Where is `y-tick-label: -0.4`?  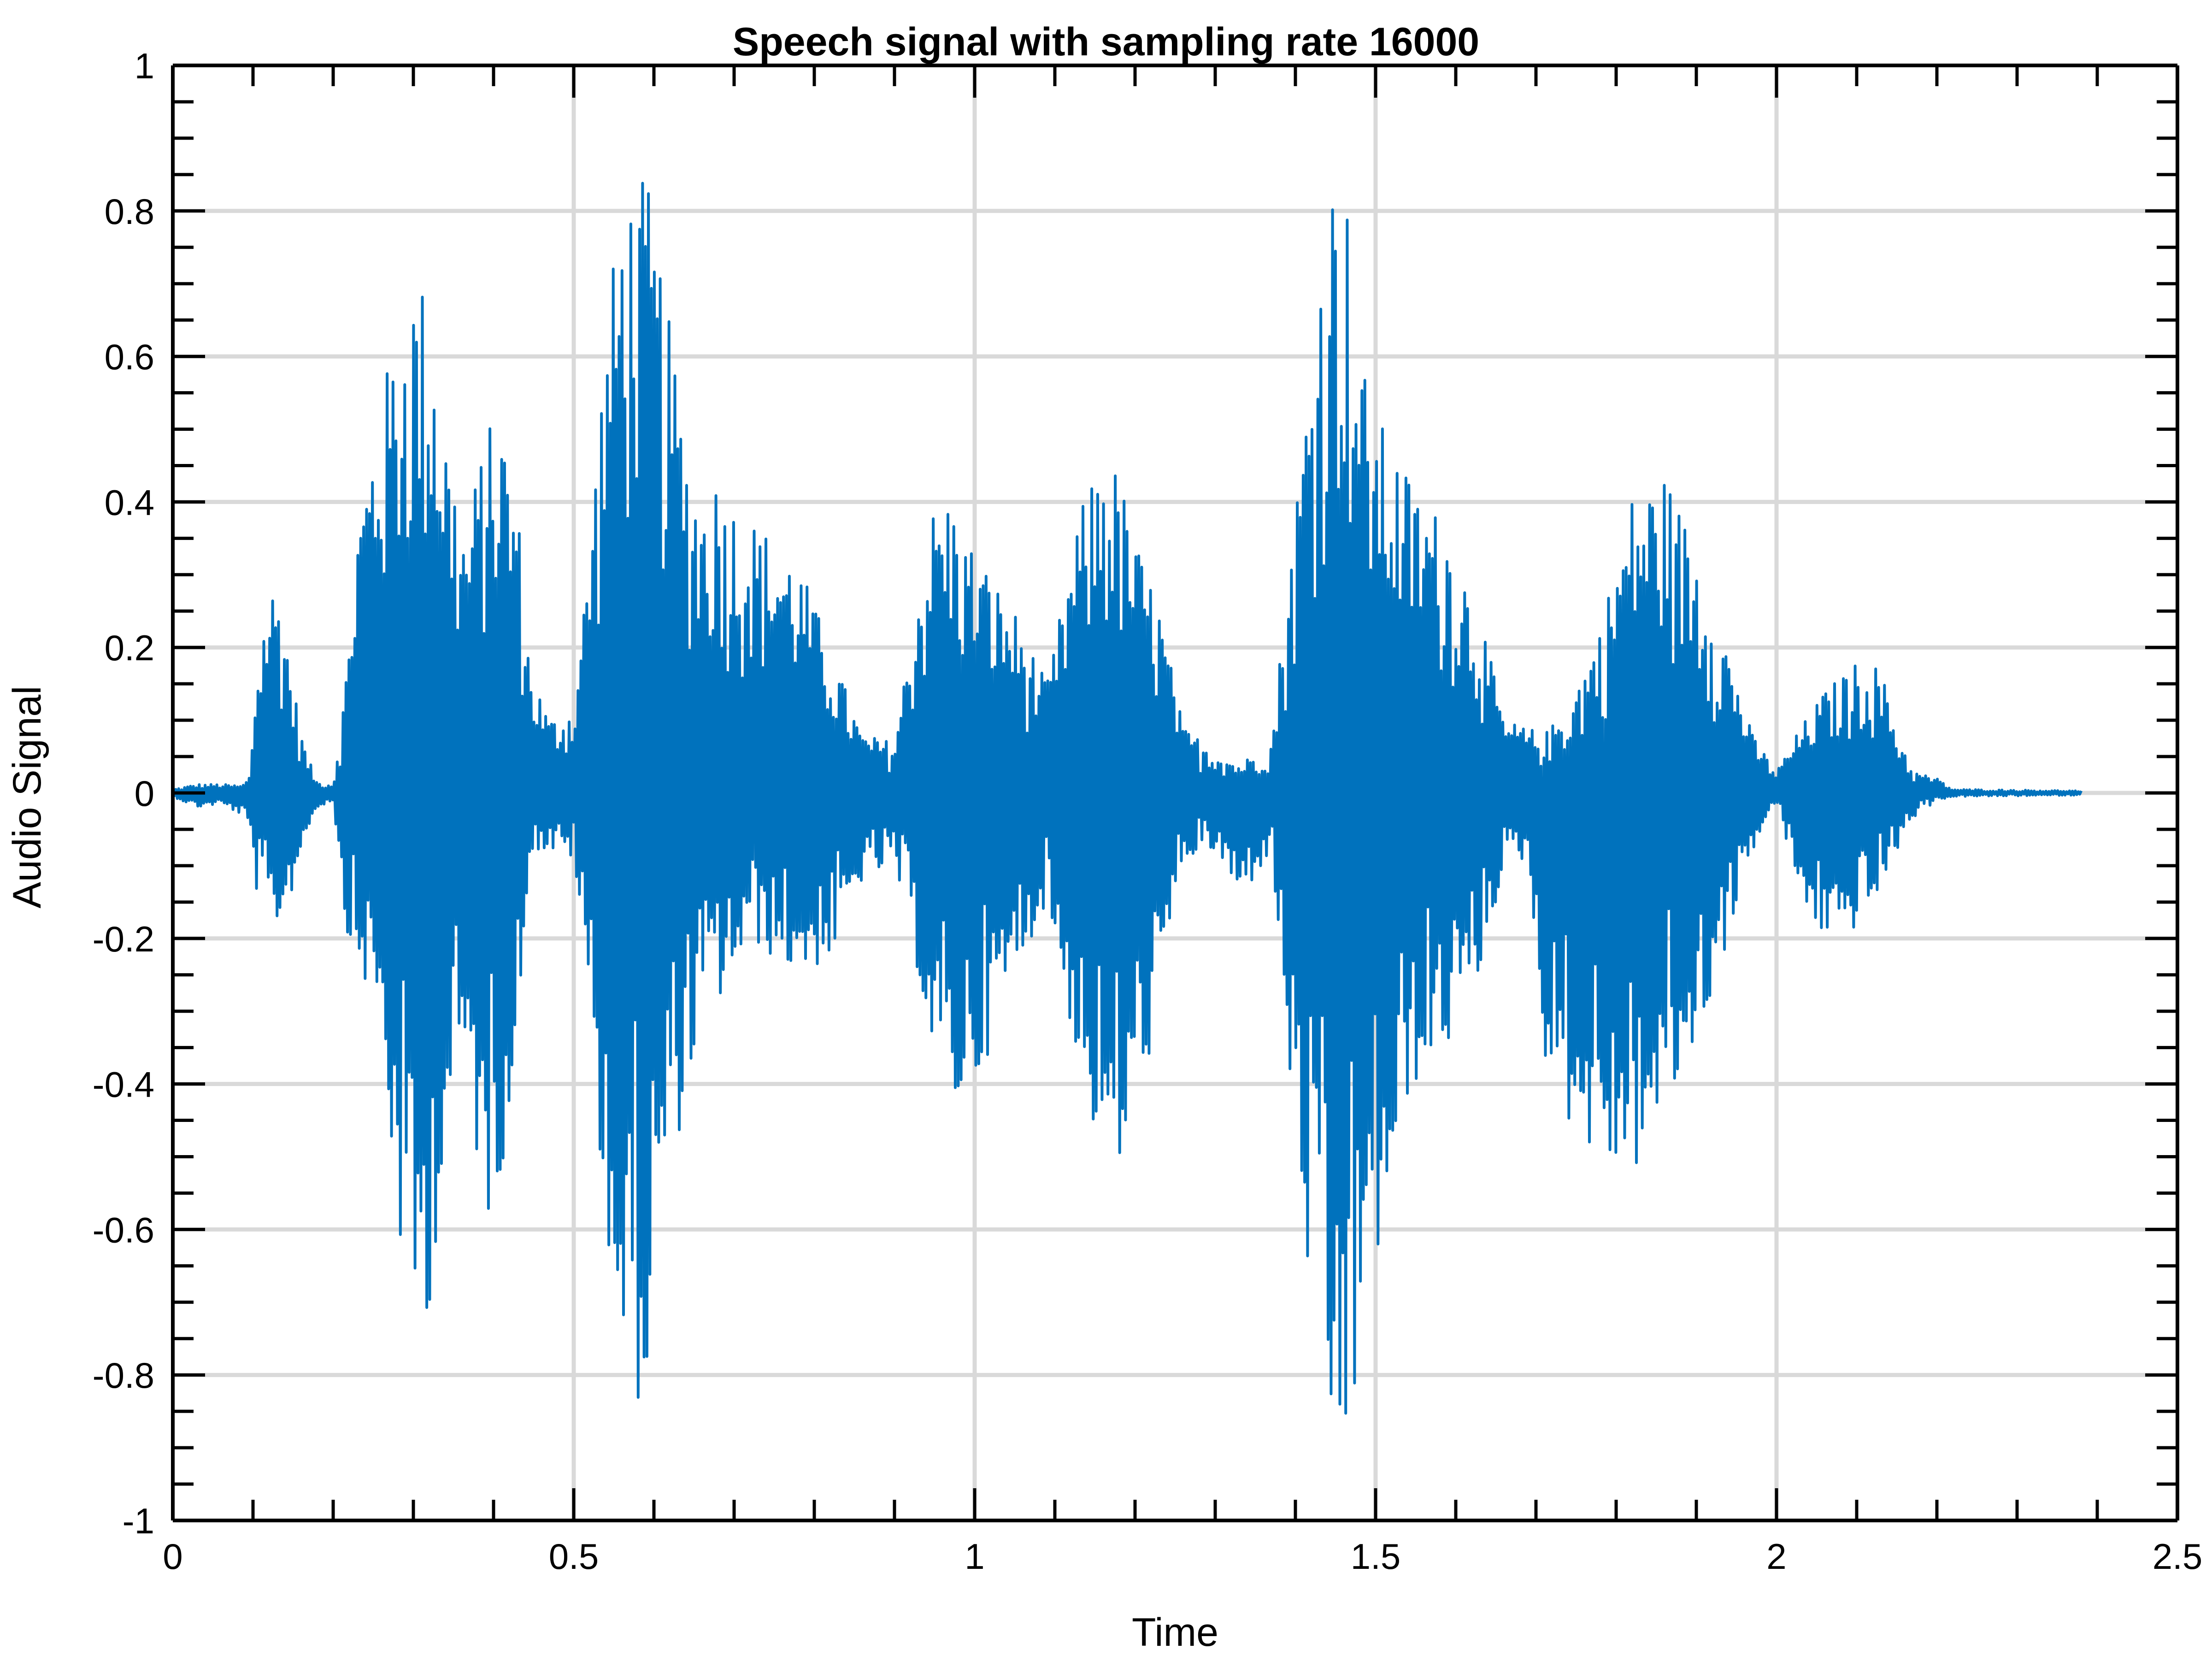
y-tick-label: -0.4 is located at coordinates (123, 1084).